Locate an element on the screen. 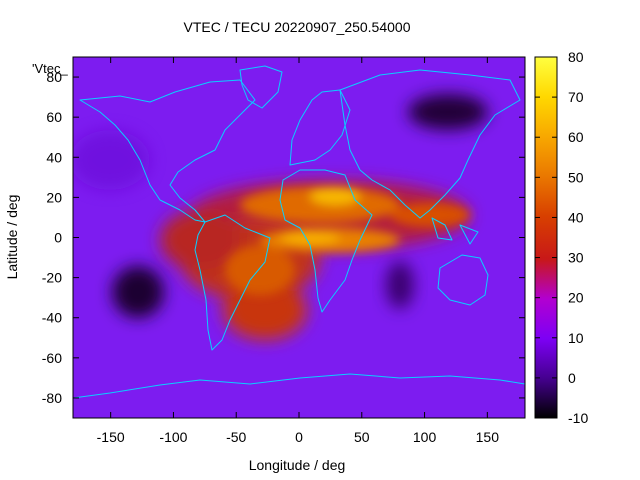 The image size is (640, 480). coastline-southeast-asia is located at coordinates (455, 231).